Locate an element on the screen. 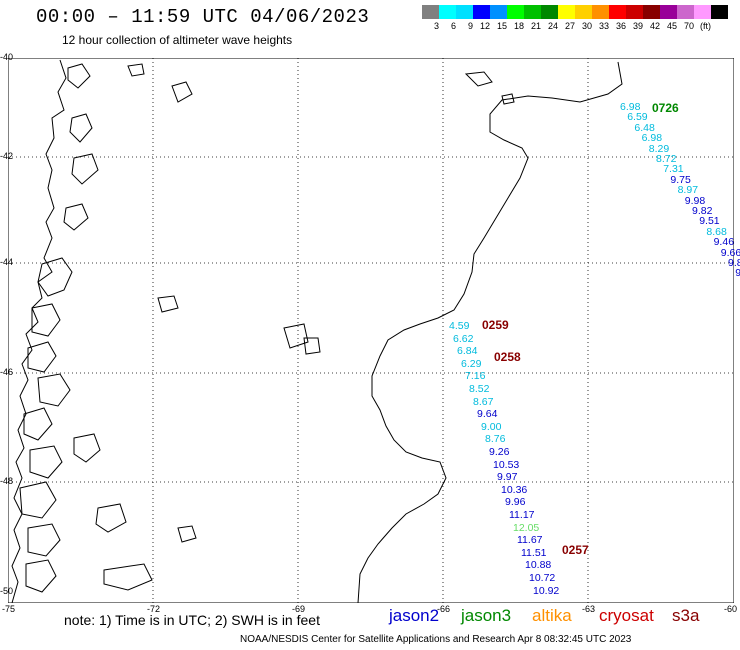 This screenshot has height=650, width=740. wave-height-label: 9.97 is located at coordinates (507, 477).